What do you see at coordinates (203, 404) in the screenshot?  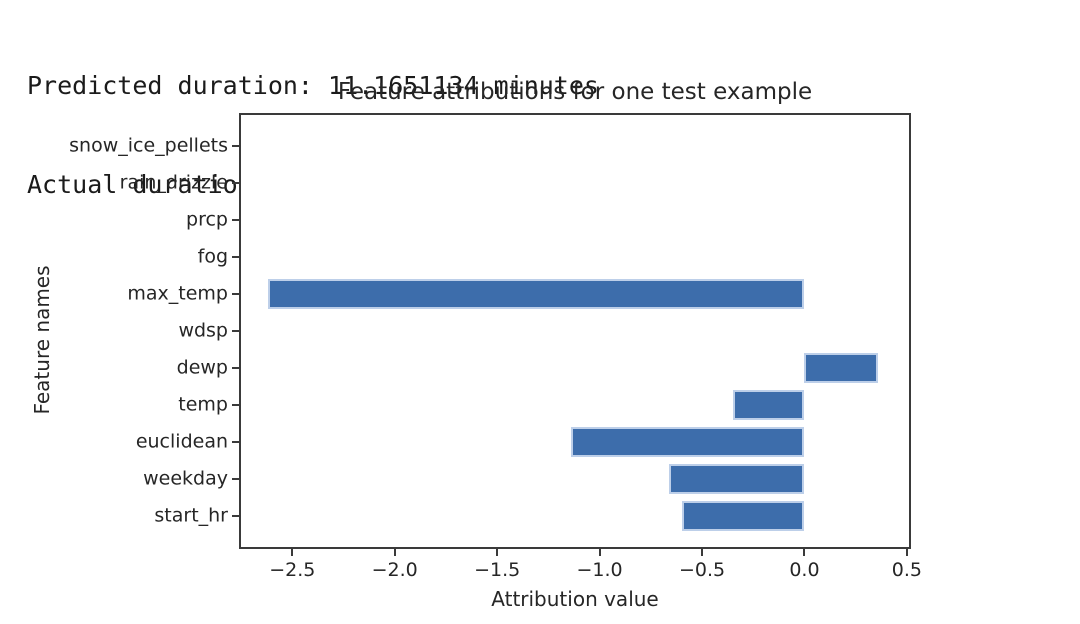 I see `ytick-label-temp: temp` at bounding box center [203, 404].